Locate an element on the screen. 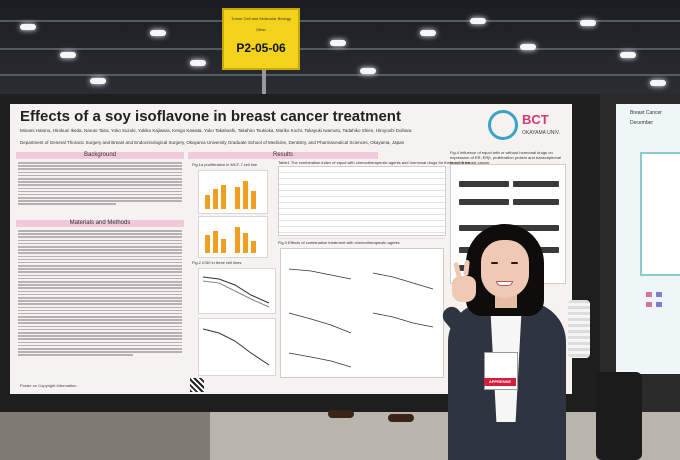 This screenshot has width=680, height=460. adjacent-poster-title: Breast Cancer is located at coordinates (646, 113).